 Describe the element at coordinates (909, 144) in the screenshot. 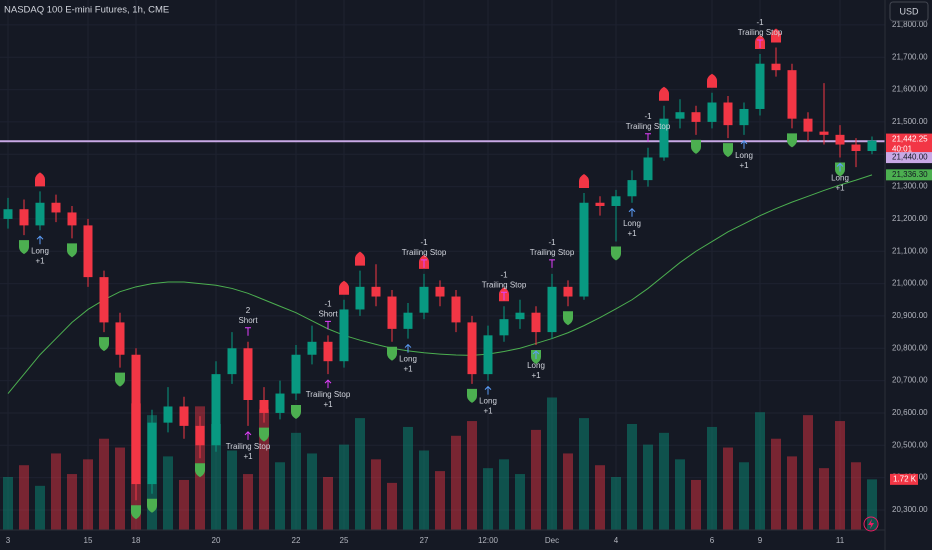

I see `last-price-box` at that location.